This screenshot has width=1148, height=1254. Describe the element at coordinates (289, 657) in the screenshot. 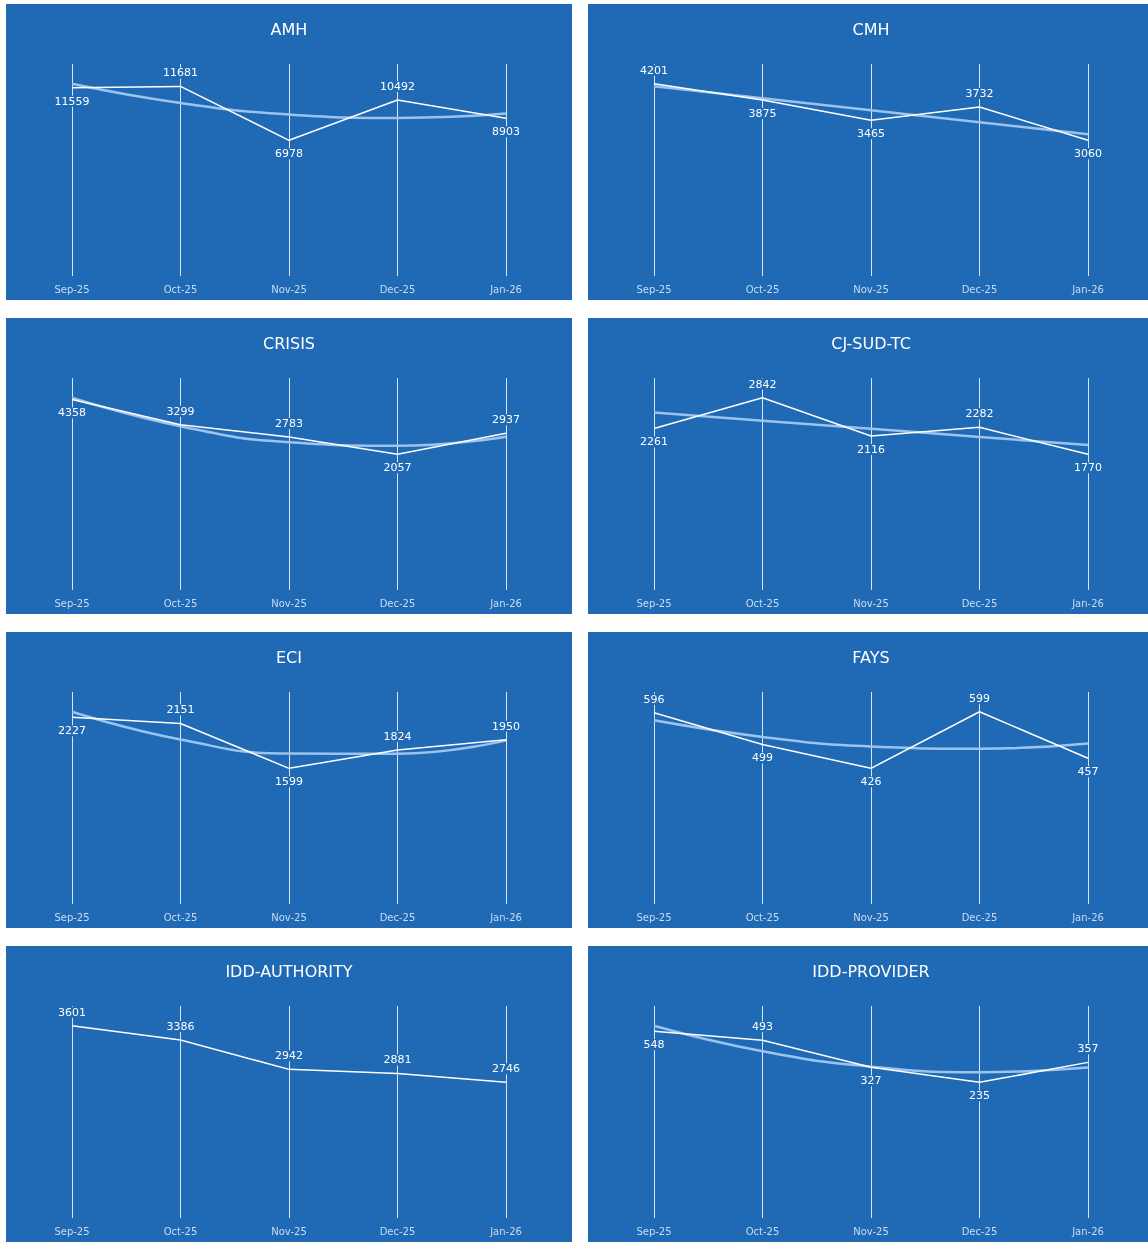

I see `chart-title: ECI` at that location.